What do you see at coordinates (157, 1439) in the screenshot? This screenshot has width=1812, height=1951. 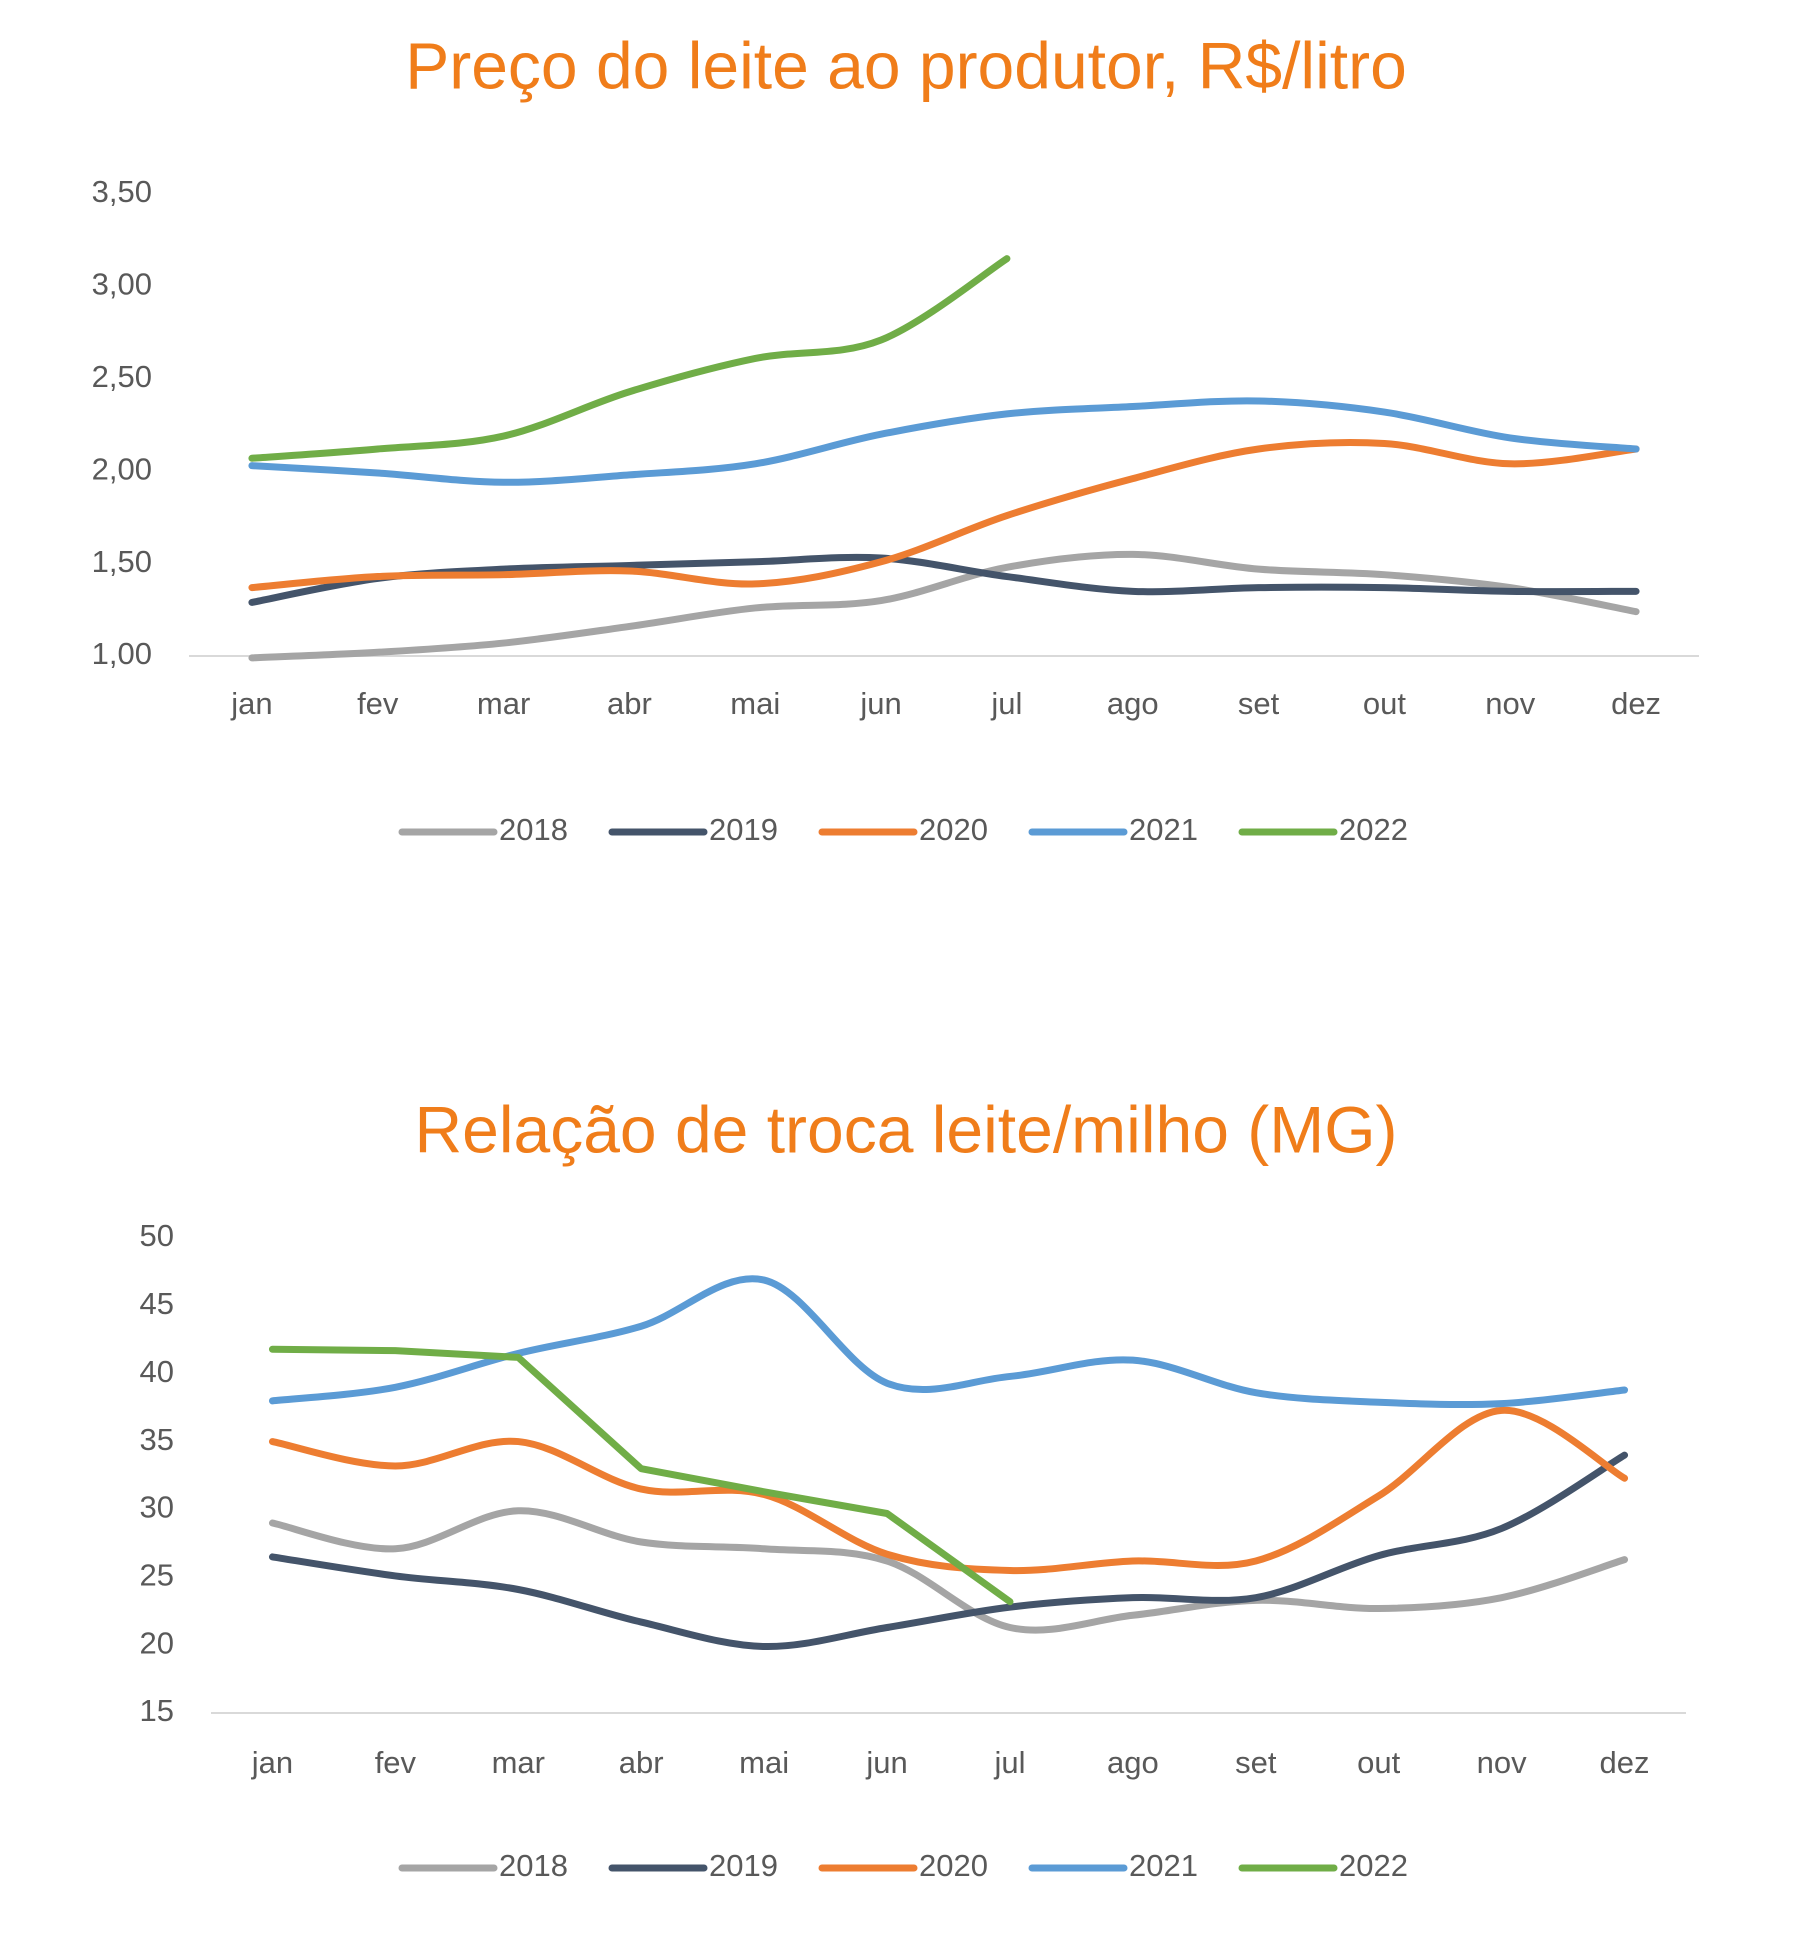 I see `y-tick-label: 35` at bounding box center [157, 1439].